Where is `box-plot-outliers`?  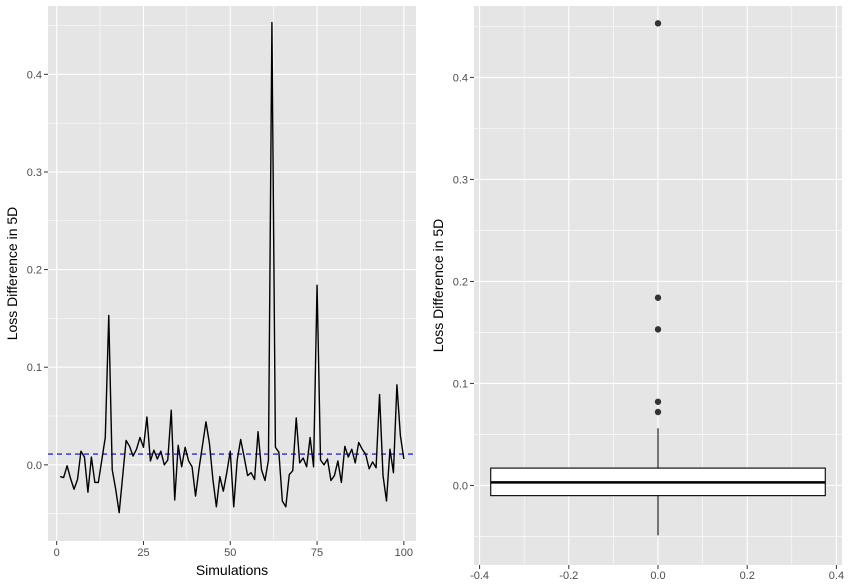 box-plot-outliers is located at coordinates (658, 218).